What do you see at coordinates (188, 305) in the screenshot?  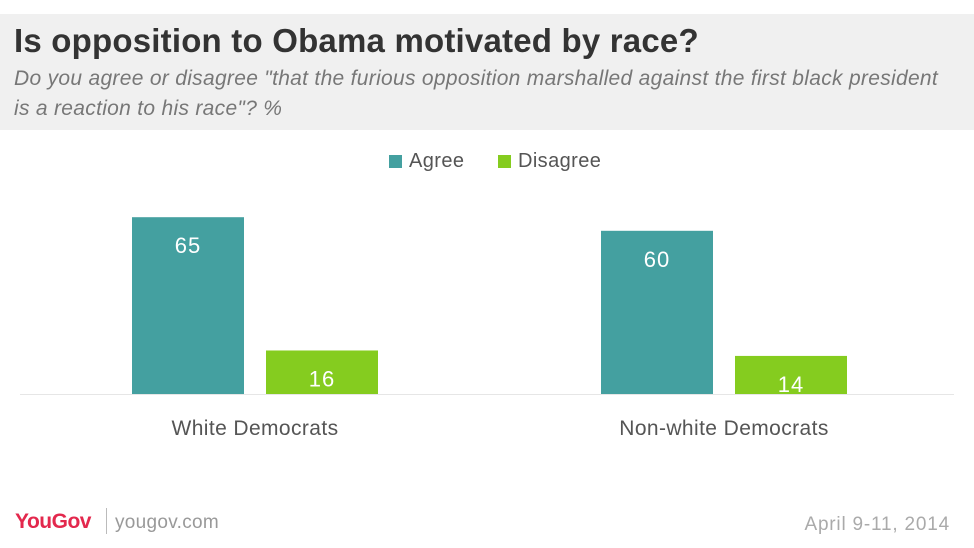 I see `bar-agree-white-democrats` at bounding box center [188, 305].